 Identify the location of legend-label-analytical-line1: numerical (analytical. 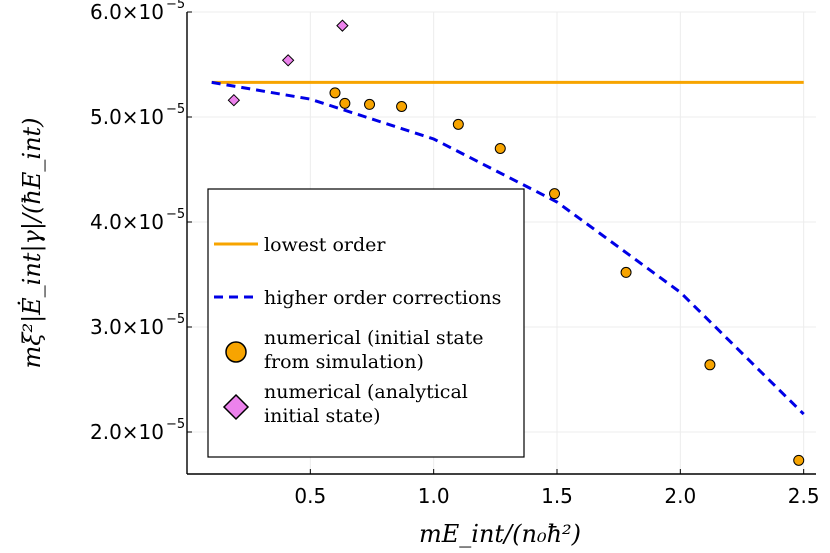
(366, 392).